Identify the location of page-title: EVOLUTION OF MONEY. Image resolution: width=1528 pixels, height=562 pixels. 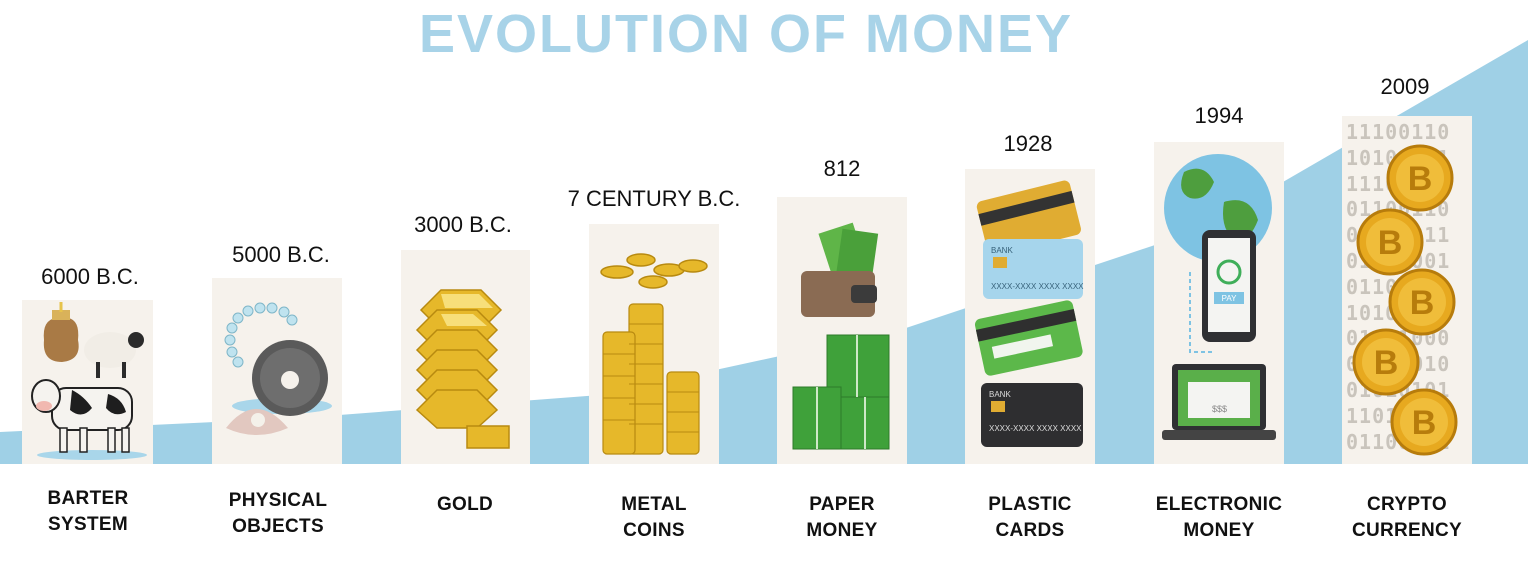
(746, 34).